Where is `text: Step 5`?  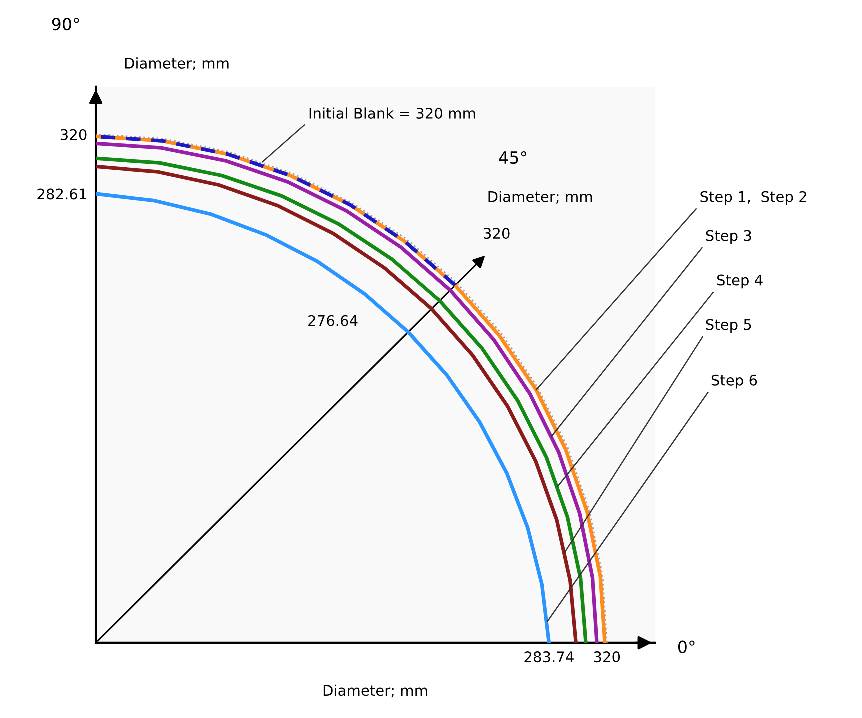
text: Step 5 is located at coordinates (729, 326).